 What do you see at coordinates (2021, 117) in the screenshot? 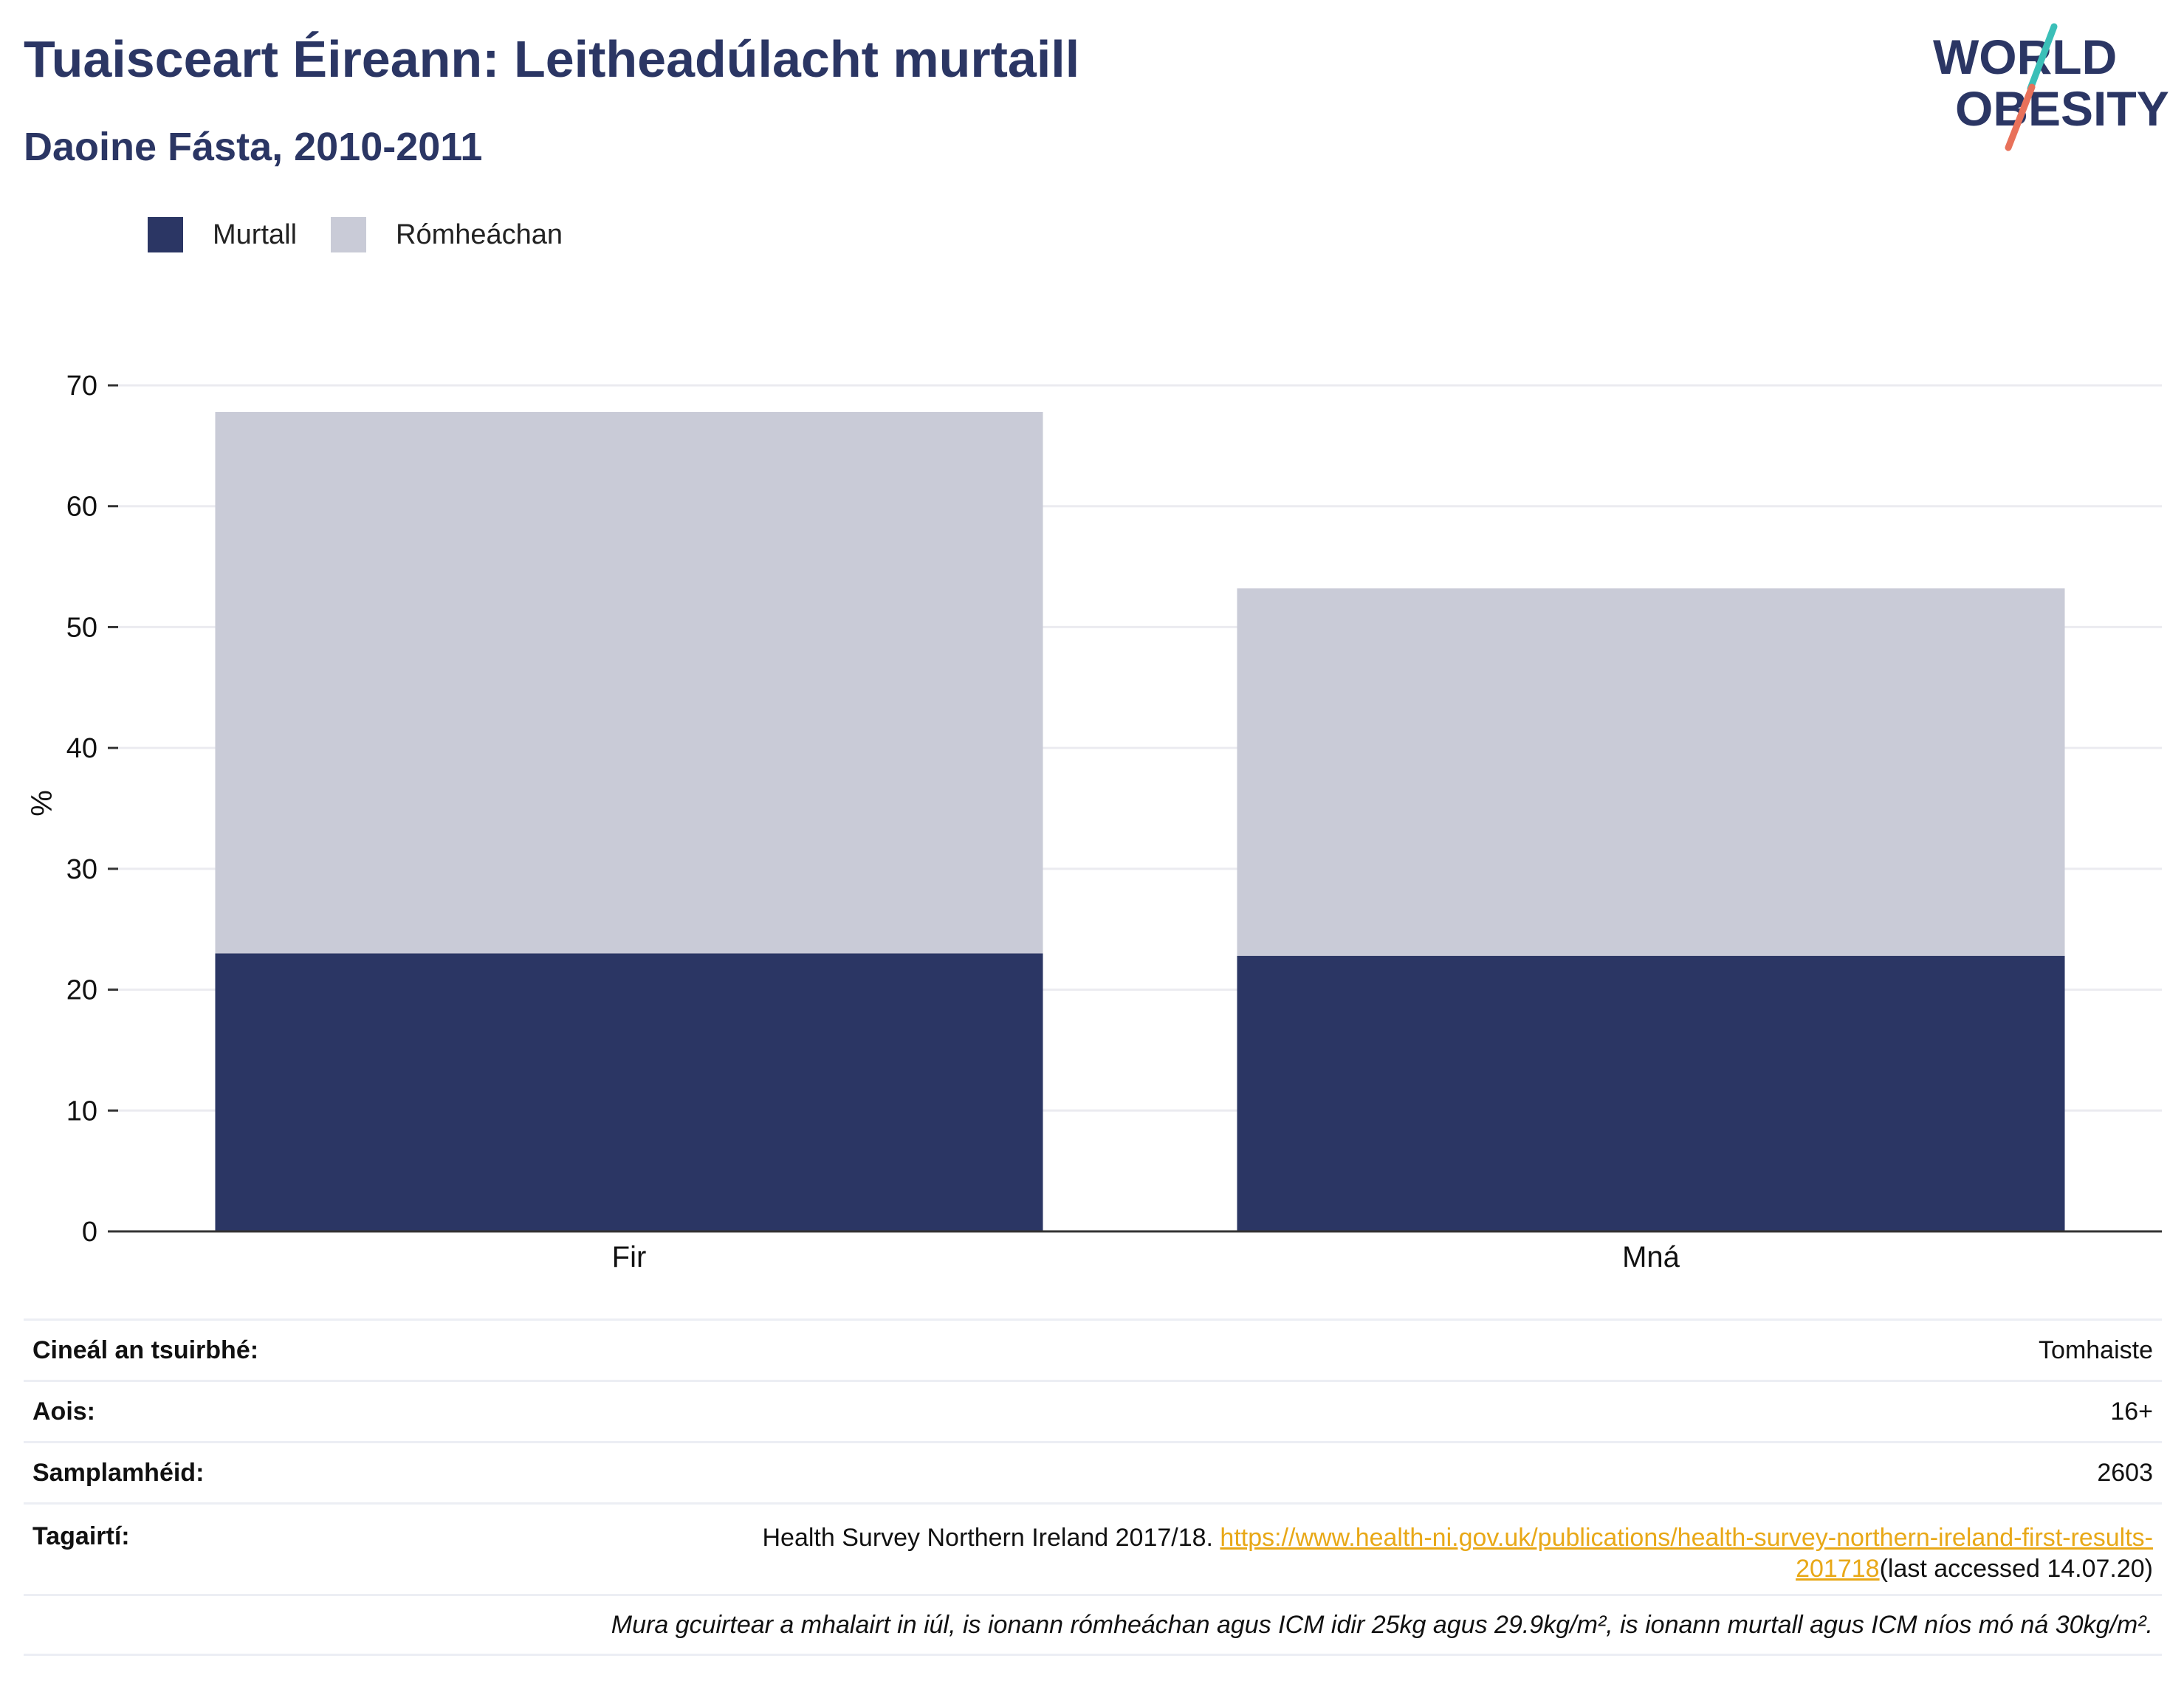
I see `logo-slash-coral` at bounding box center [2021, 117].